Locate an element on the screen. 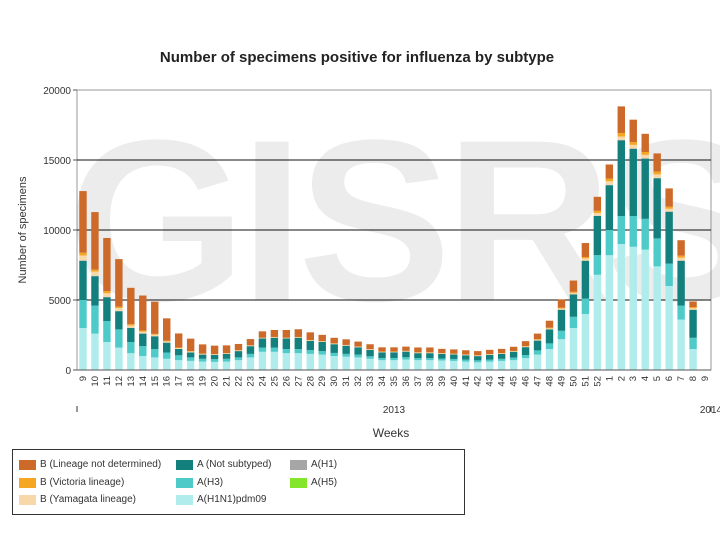 The image size is (720, 540). x-tick-label: 41 is located at coordinates (466, 381).